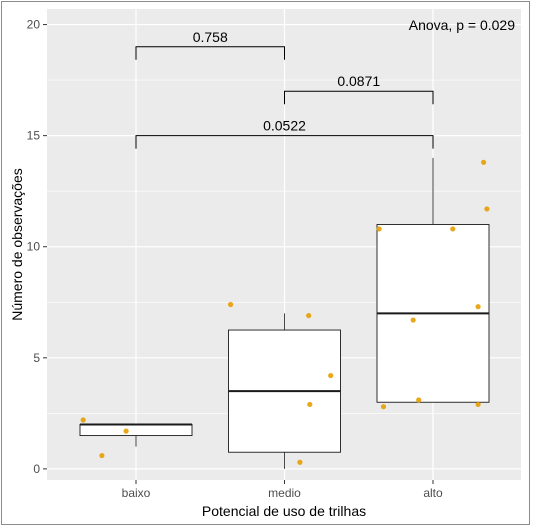 Image resolution: width=533 pixels, height=528 pixels. What do you see at coordinates (433, 280) in the screenshot?
I see `box-alto` at bounding box center [433, 280].